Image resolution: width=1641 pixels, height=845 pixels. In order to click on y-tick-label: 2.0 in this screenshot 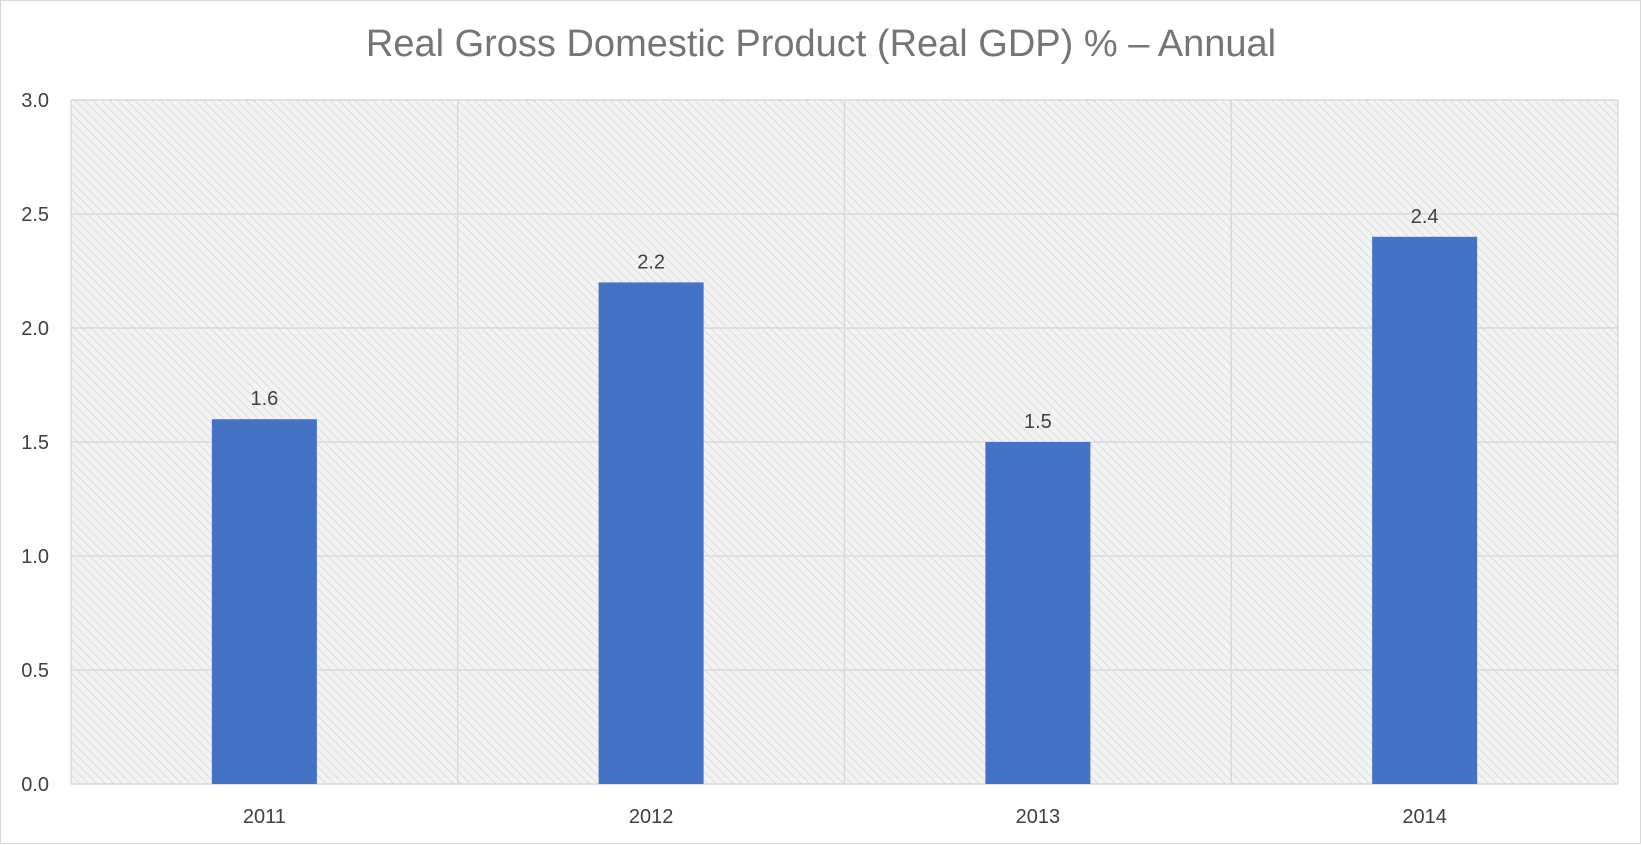, I will do `click(35, 329)`.